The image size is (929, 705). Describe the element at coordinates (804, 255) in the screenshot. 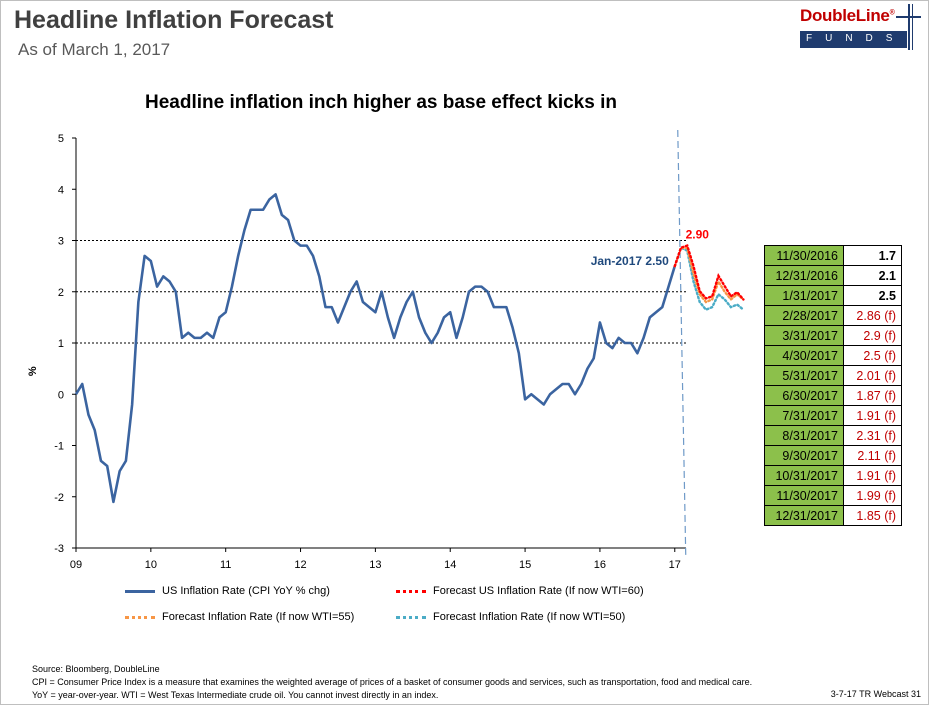

I see `table-date-cell: 11/30/2016` at that location.